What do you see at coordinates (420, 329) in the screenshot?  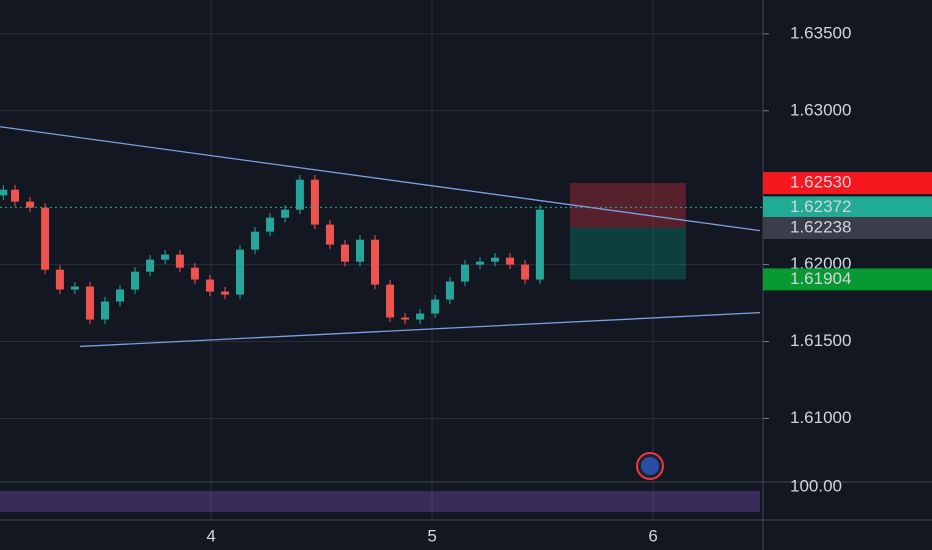 I see `trendline` at bounding box center [420, 329].